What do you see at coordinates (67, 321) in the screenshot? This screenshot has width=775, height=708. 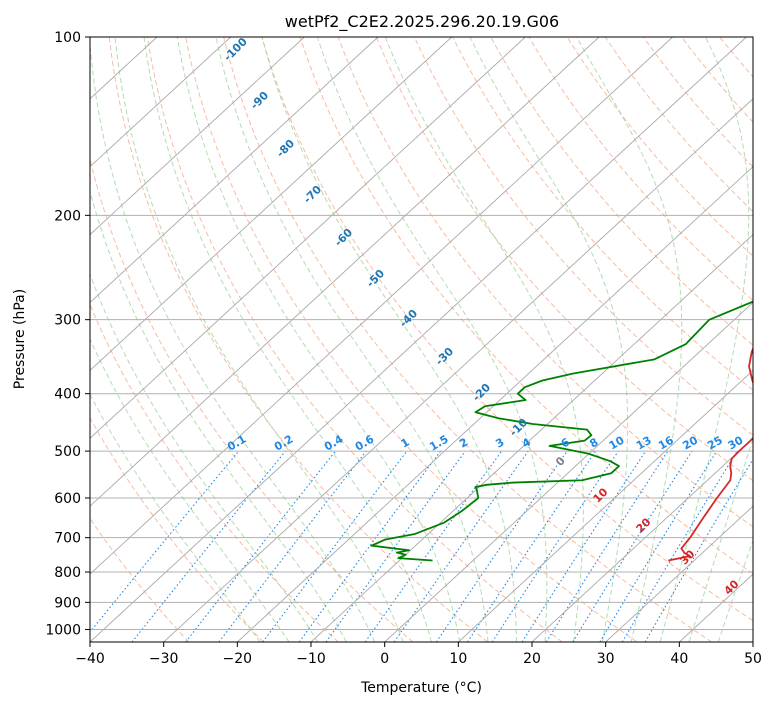 I see `y-tick-label: 300` at bounding box center [67, 321].